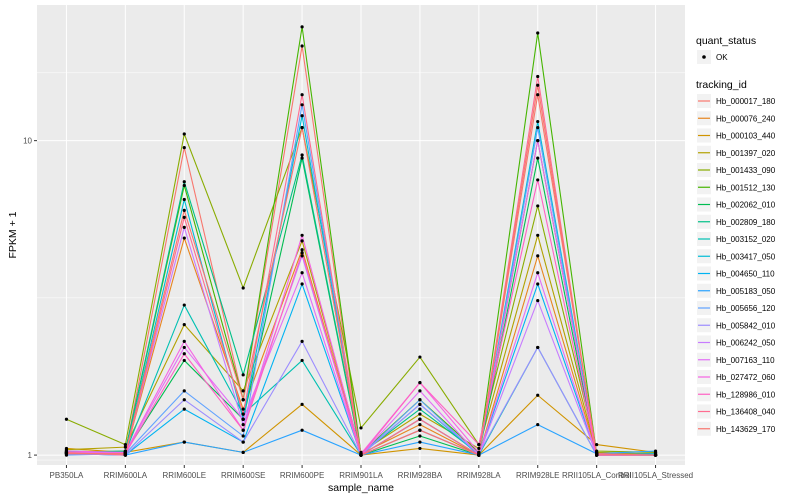 The height and width of the screenshot is (500, 800). What do you see at coordinates (361, 428) in the screenshot?
I see `data-point-hb-001433-090-rrim901la` at bounding box center [361, 428].